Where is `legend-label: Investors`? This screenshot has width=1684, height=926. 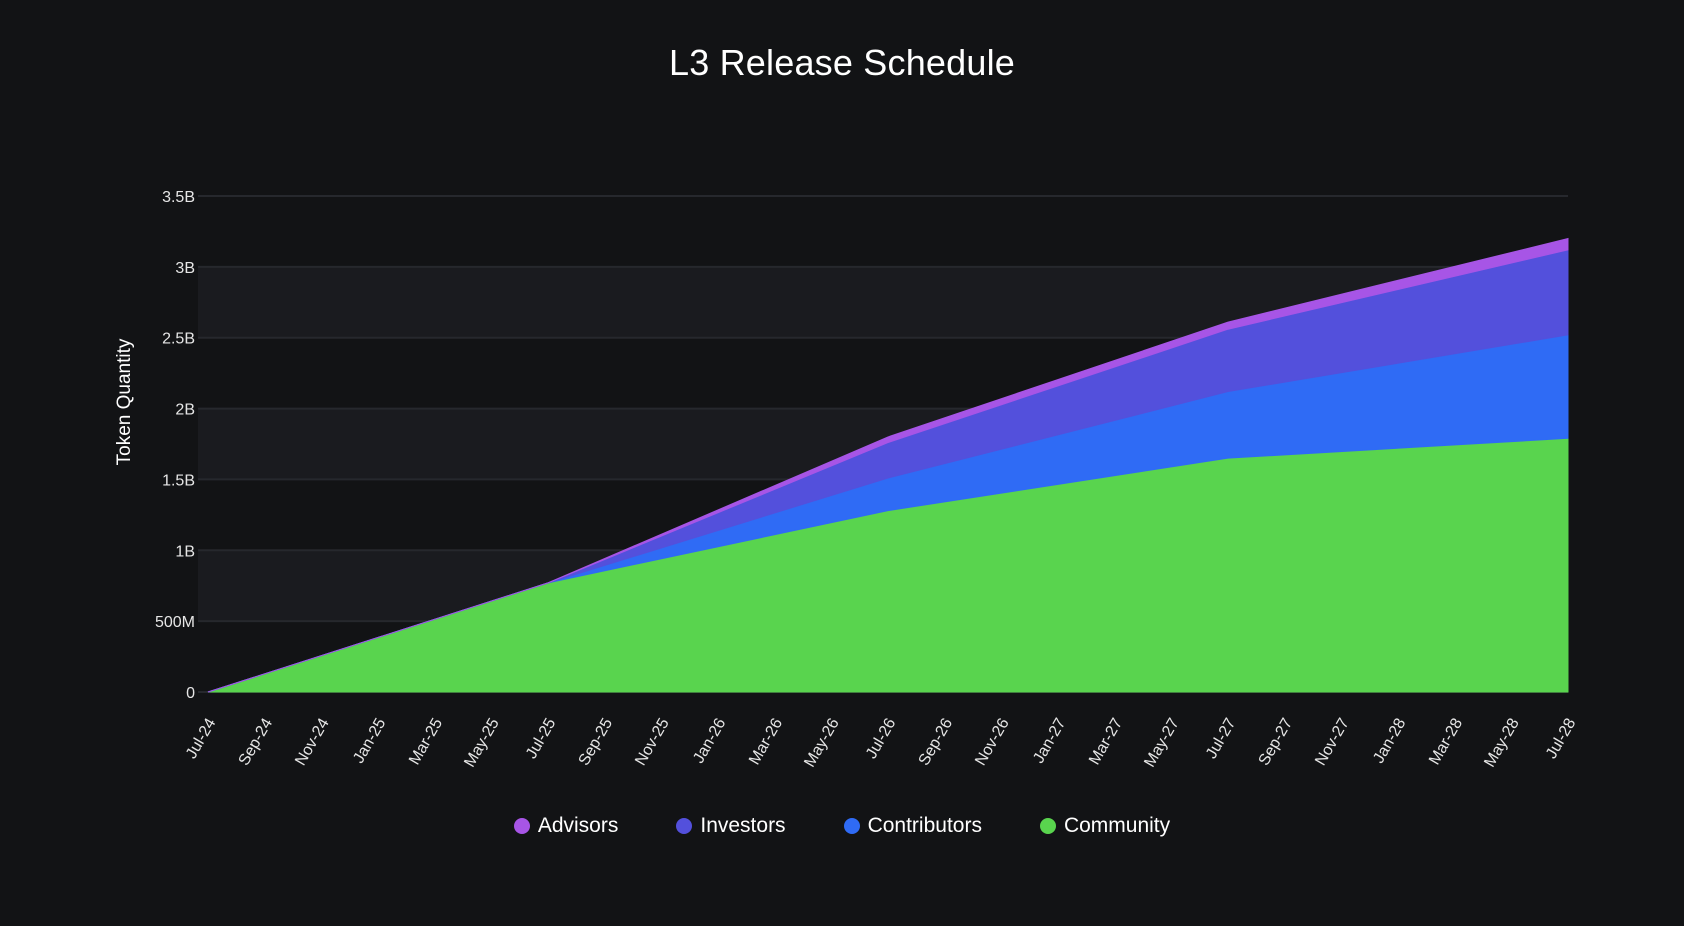
legend-label: Investors is located at coordinates (743, 825).